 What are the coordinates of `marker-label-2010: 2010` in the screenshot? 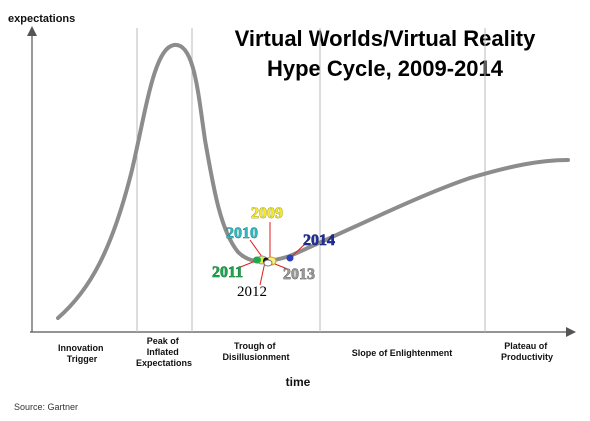 It's located at (242, 233).